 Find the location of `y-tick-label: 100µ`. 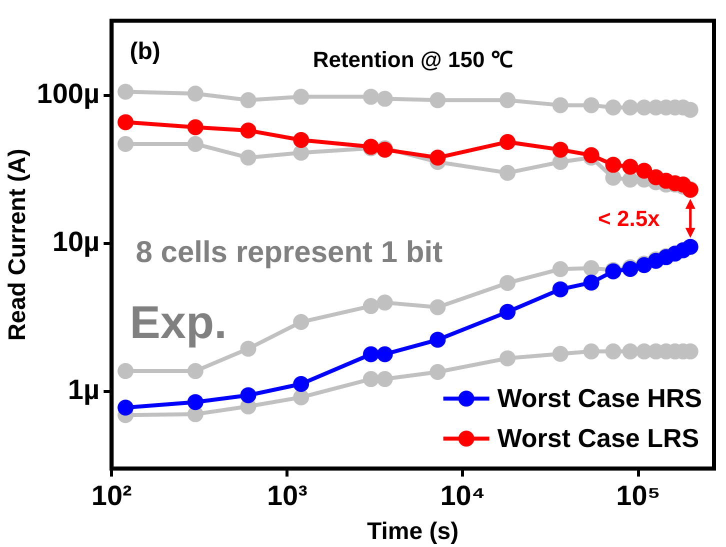

y-tick-label: 100µ is located at coordinates (68, 94).